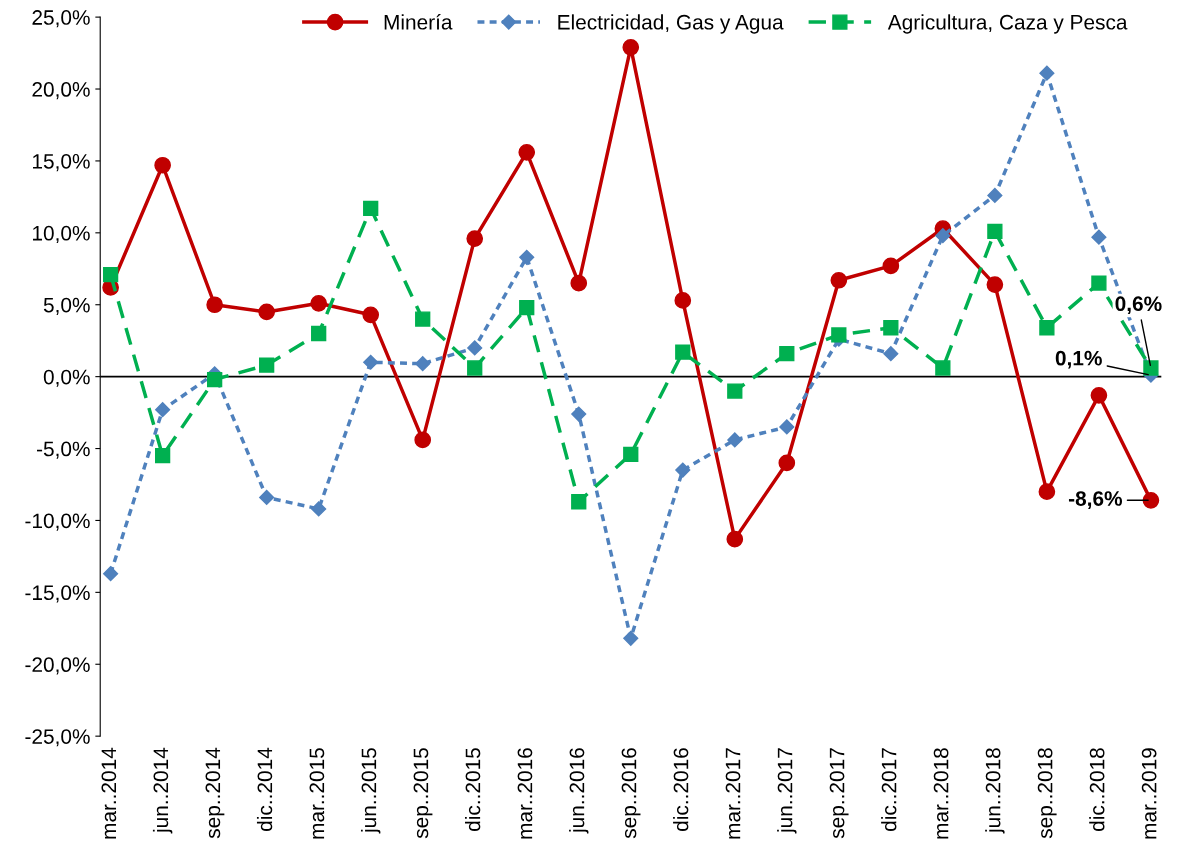 This screenshot has height=856, width=1179. I want to click on annotation: -8,6%, so click(1095, 500).